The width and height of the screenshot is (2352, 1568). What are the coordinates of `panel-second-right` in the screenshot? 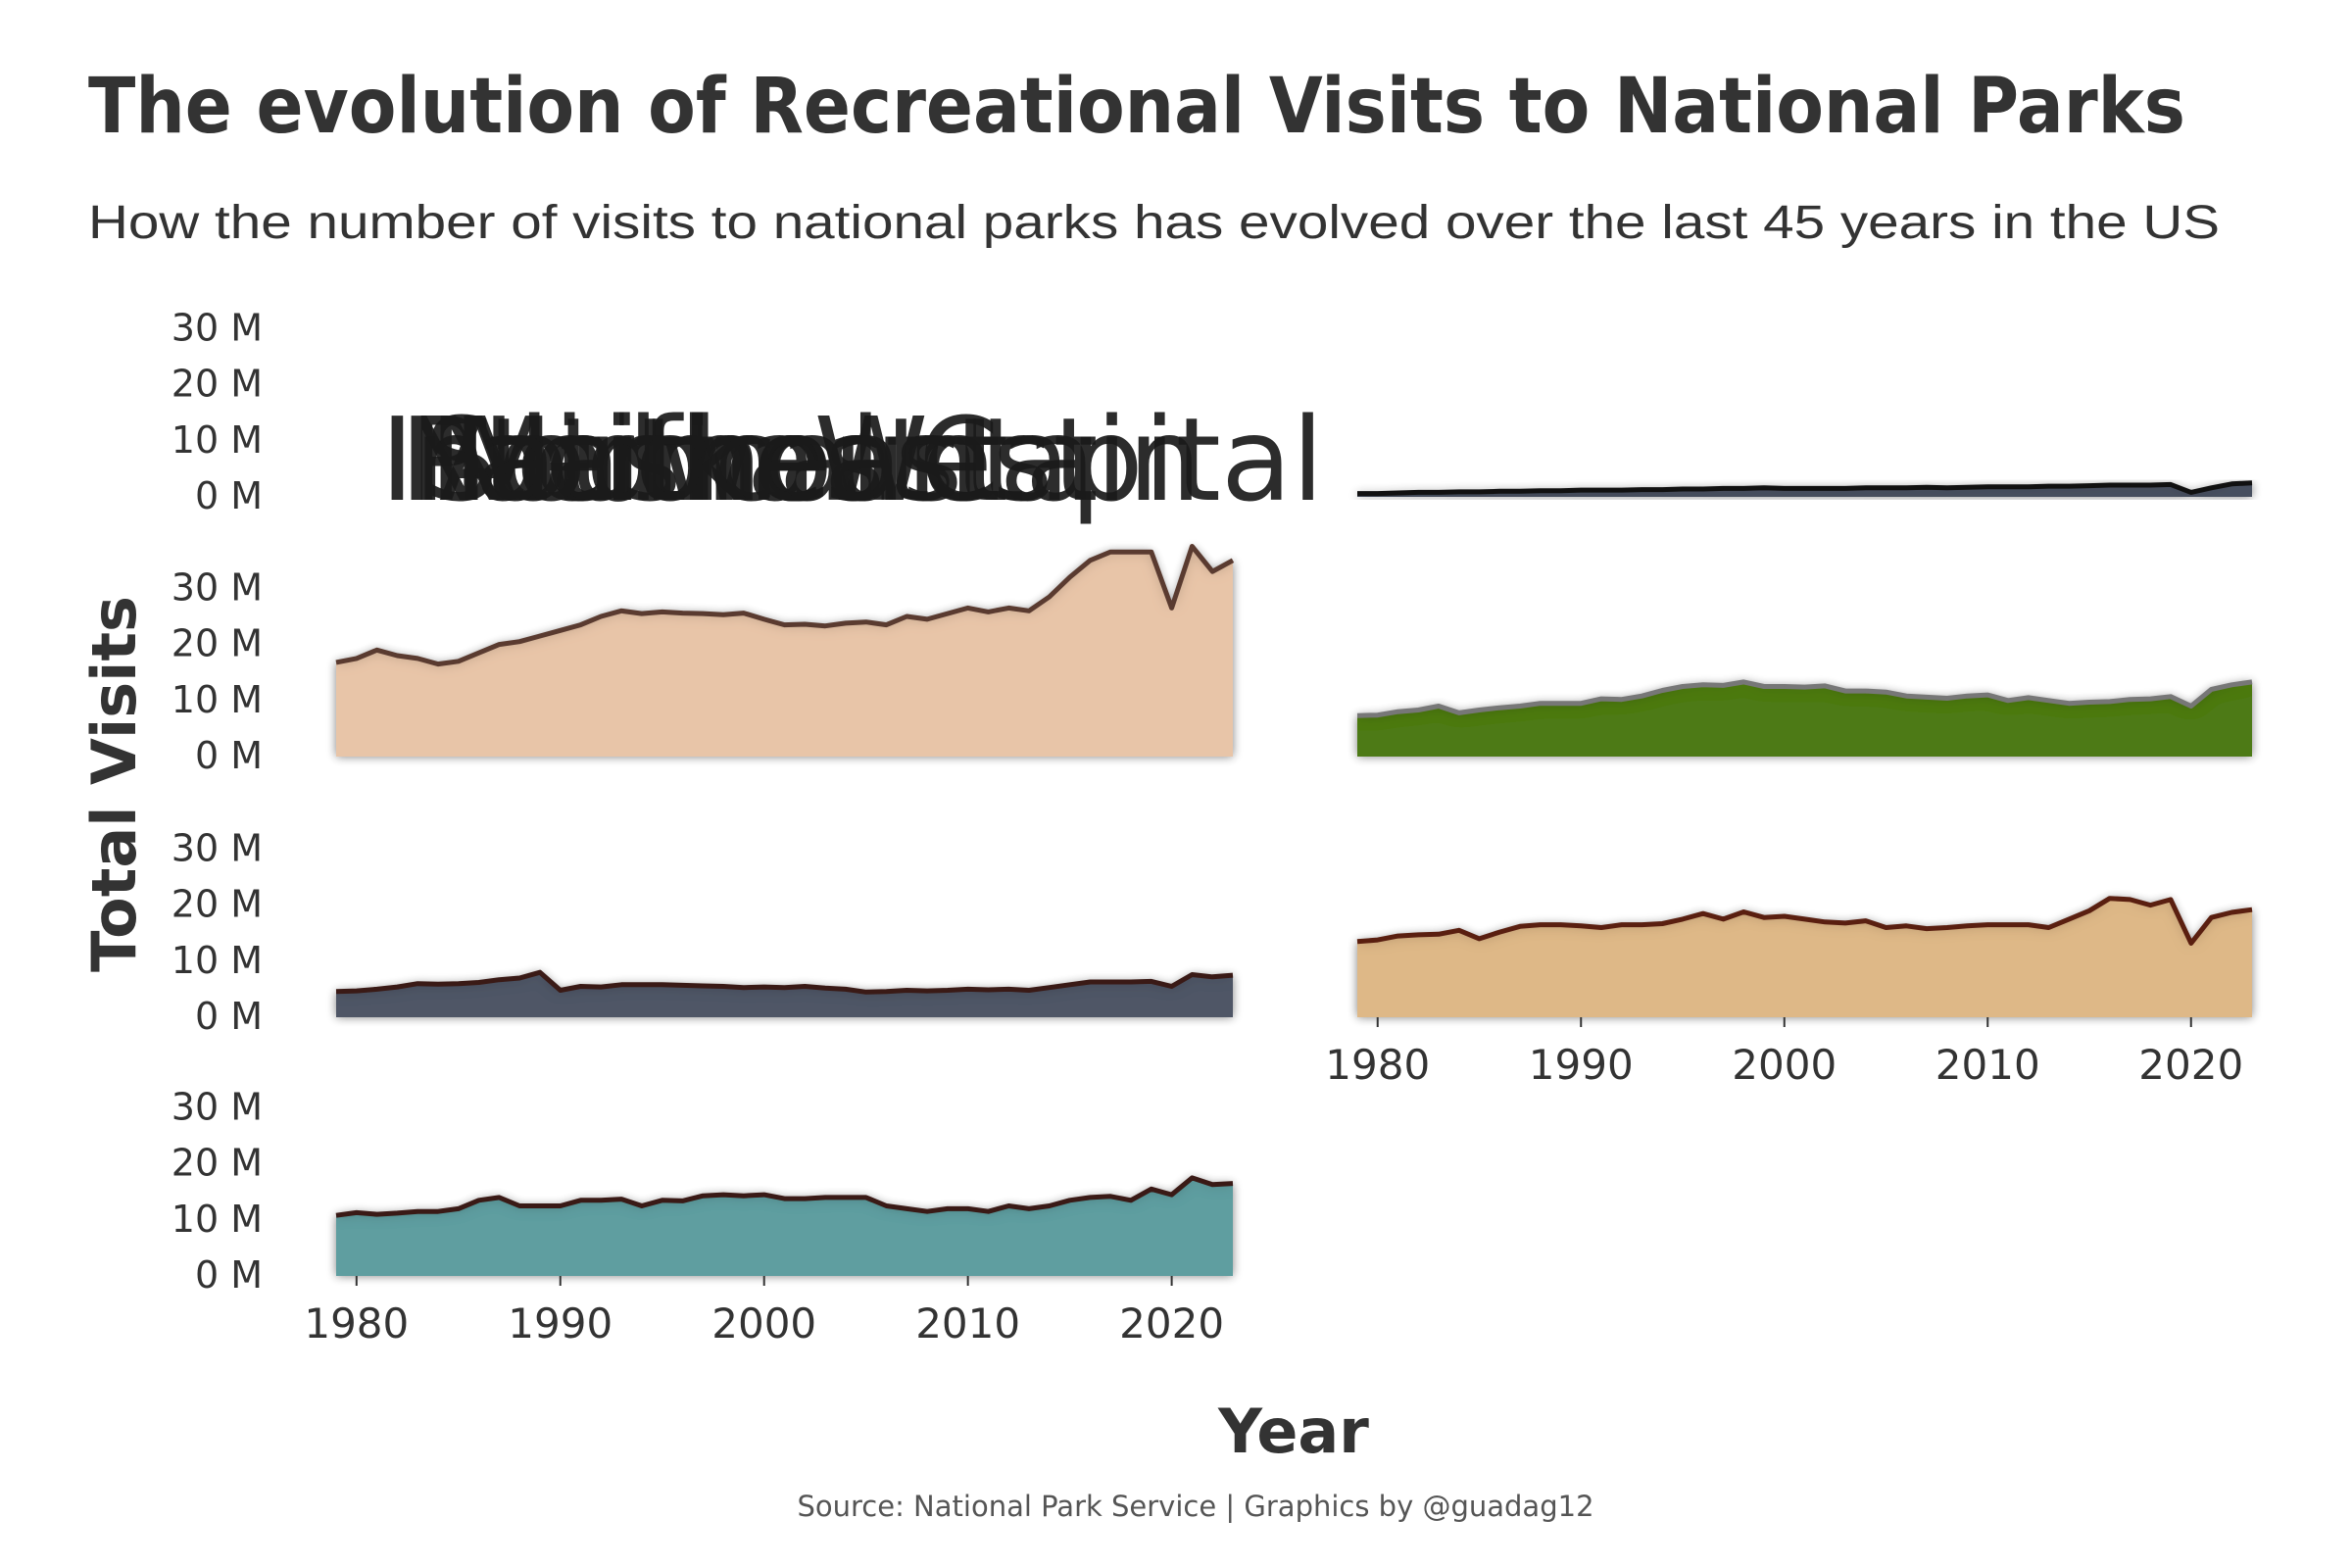 It's located at (1805, 718).